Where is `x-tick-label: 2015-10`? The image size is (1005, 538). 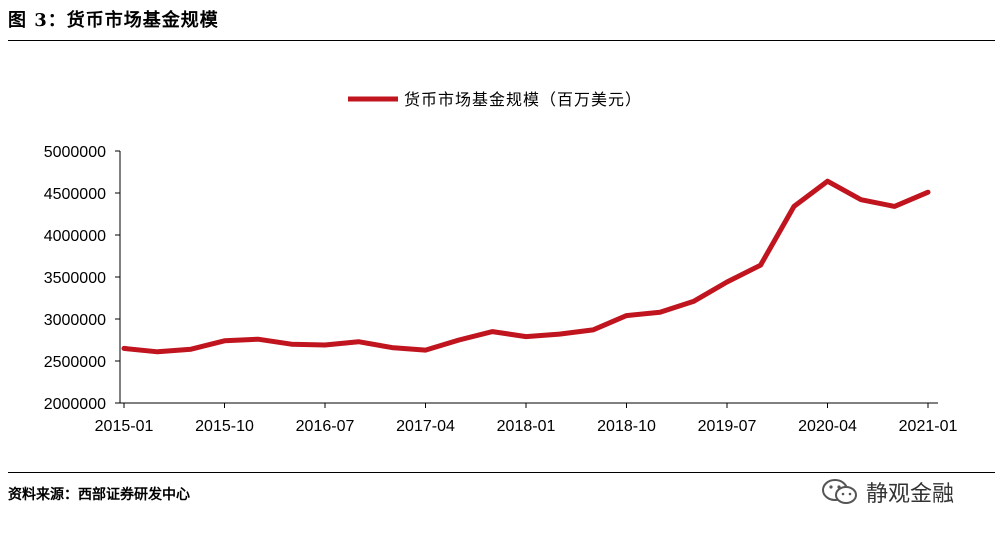 x-tick-label: 2015-10 is located at coordinates (224, 426).